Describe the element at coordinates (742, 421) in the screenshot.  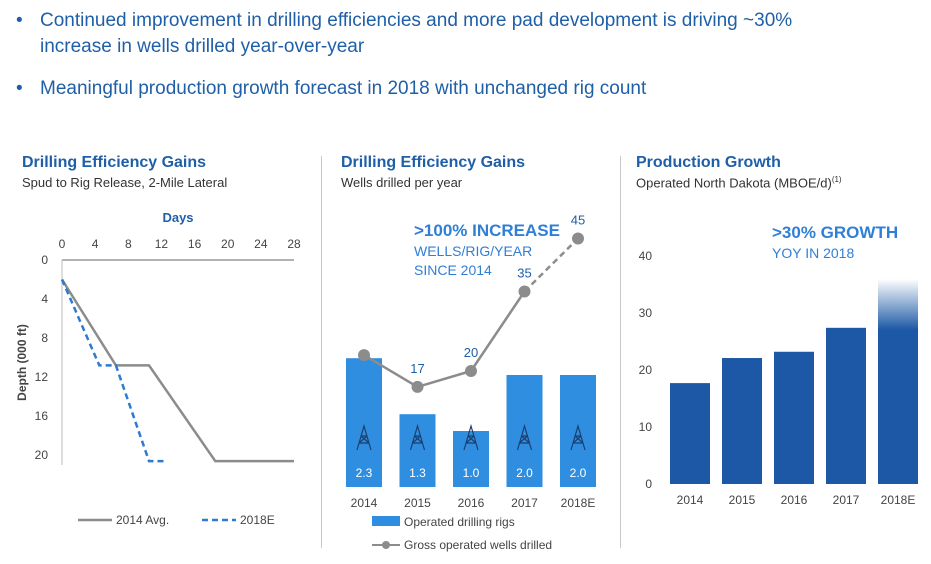
I see `bar-production-2015` at that location.